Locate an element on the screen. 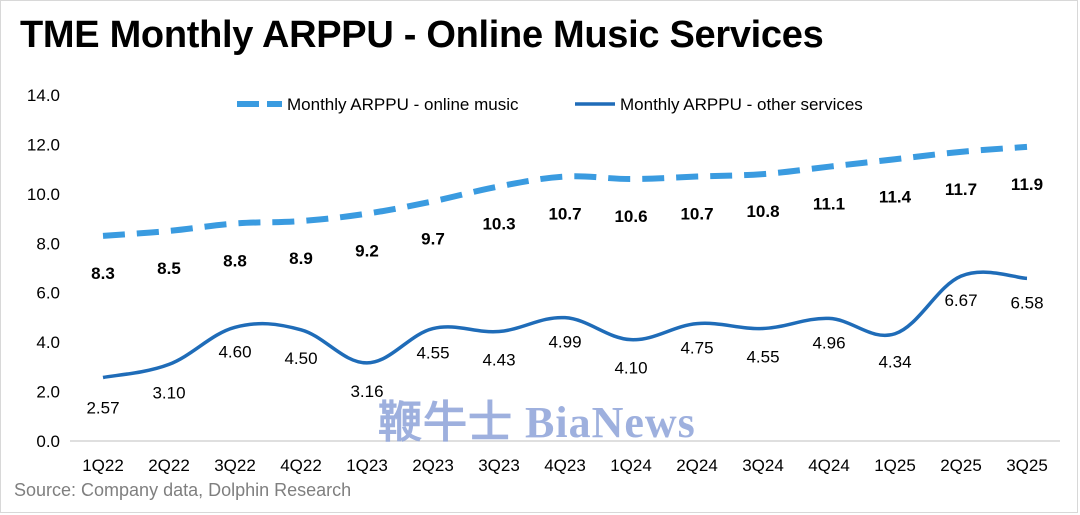  x-tick-label: 2Q22 is located at coordinates (169, 465).